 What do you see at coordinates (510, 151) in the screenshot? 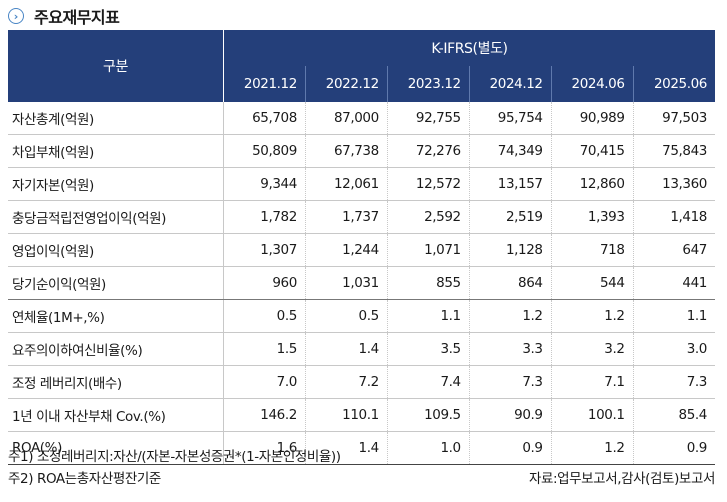
I see `value-cell: 74,349` at bounding box center [510, 151].